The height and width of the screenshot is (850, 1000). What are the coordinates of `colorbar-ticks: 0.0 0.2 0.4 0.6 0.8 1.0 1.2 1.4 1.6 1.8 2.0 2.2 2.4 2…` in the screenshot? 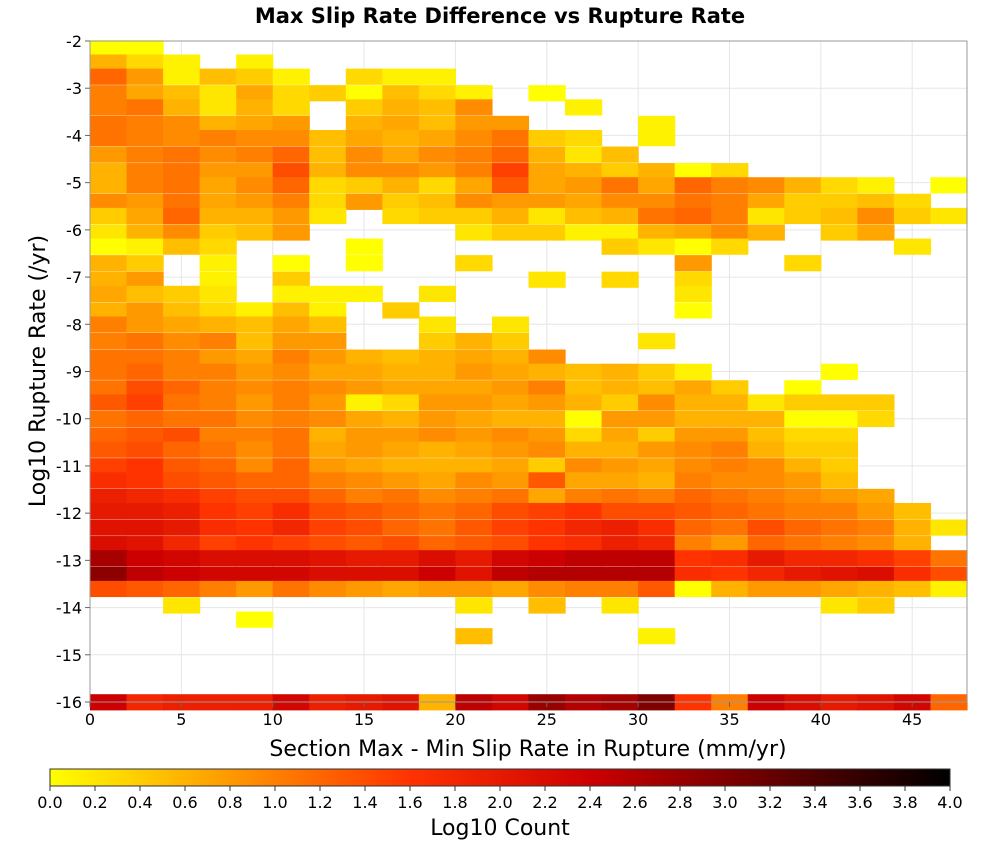 It's located at (500, 799).